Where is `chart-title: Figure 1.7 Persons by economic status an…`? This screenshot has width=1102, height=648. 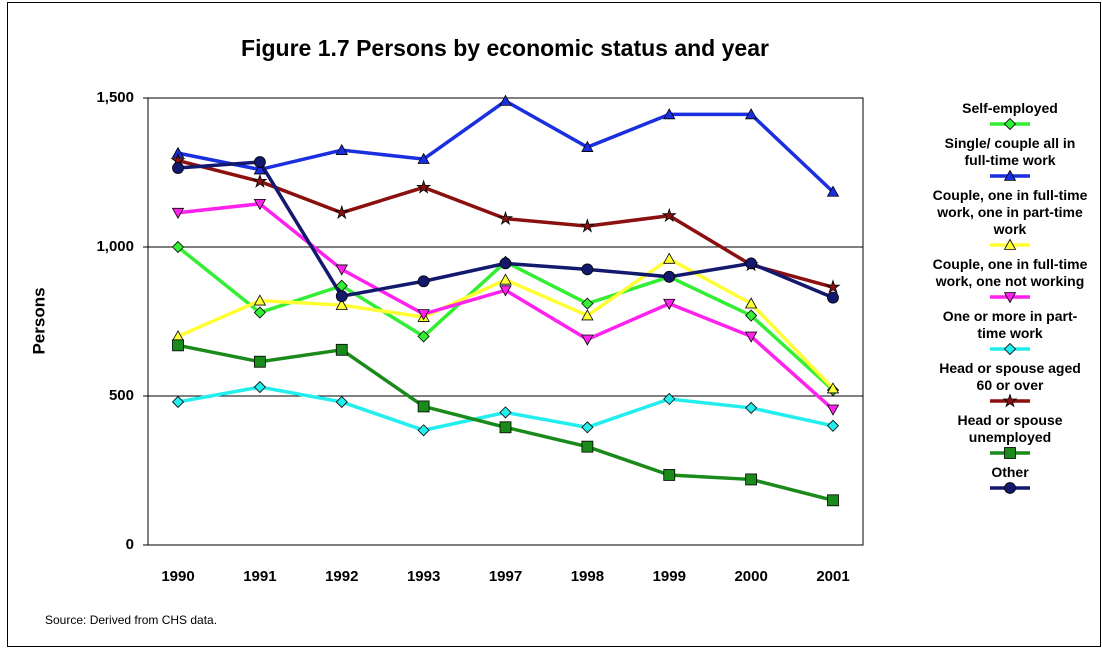
chart-title: Figure 1.7 Persons by economic status an… is located at coordinates (505, 48).